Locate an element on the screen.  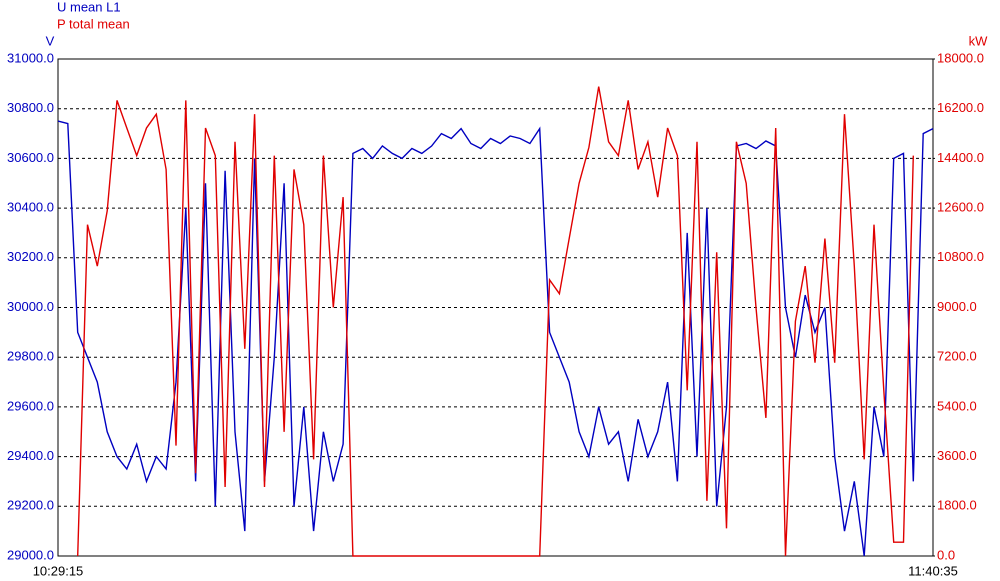
y2-tick-label: 5400.0 is located at coordinates (957, 405).